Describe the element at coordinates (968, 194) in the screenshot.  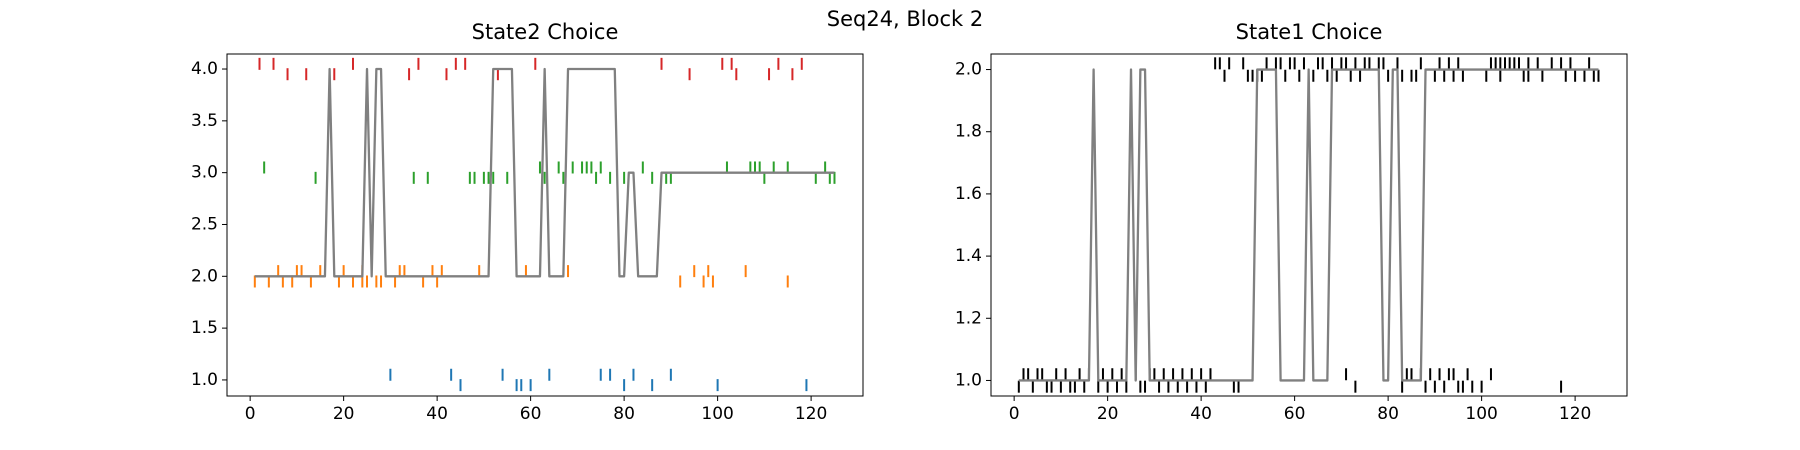
I see `y-tick-label: 1.6` at that location.